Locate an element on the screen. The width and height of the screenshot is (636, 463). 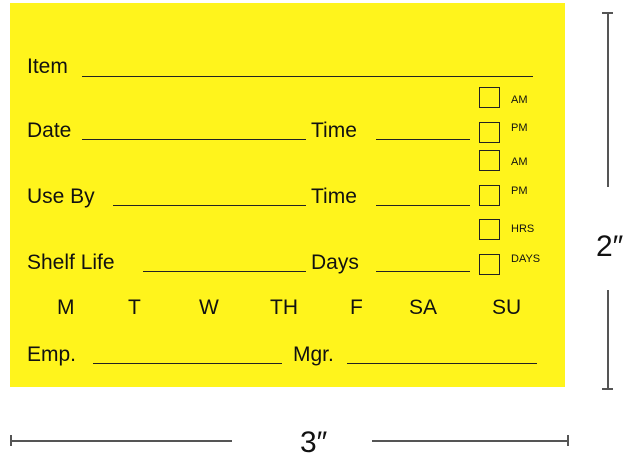
checkbox-label: HRS is located at coordinates (523, 229).